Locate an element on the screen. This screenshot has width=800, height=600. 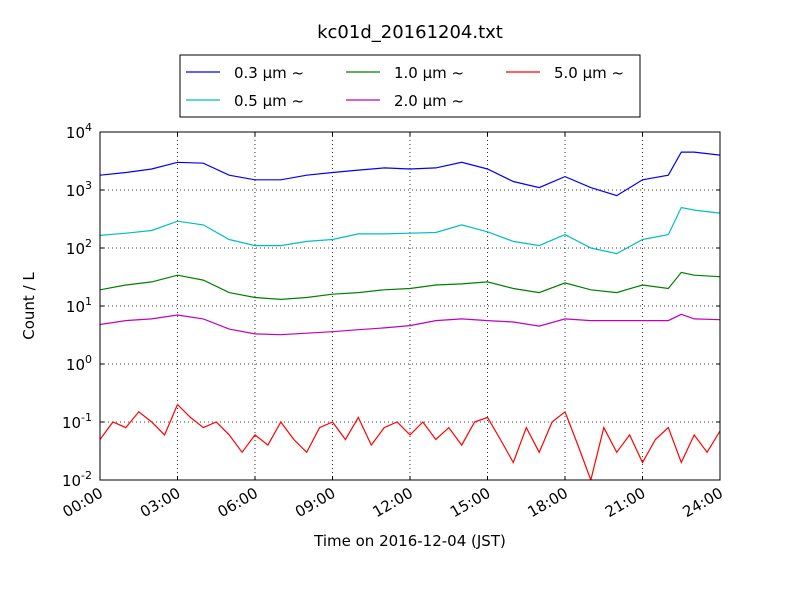
y-tick-label: 10⁰ is located at coordinates (79, 363).